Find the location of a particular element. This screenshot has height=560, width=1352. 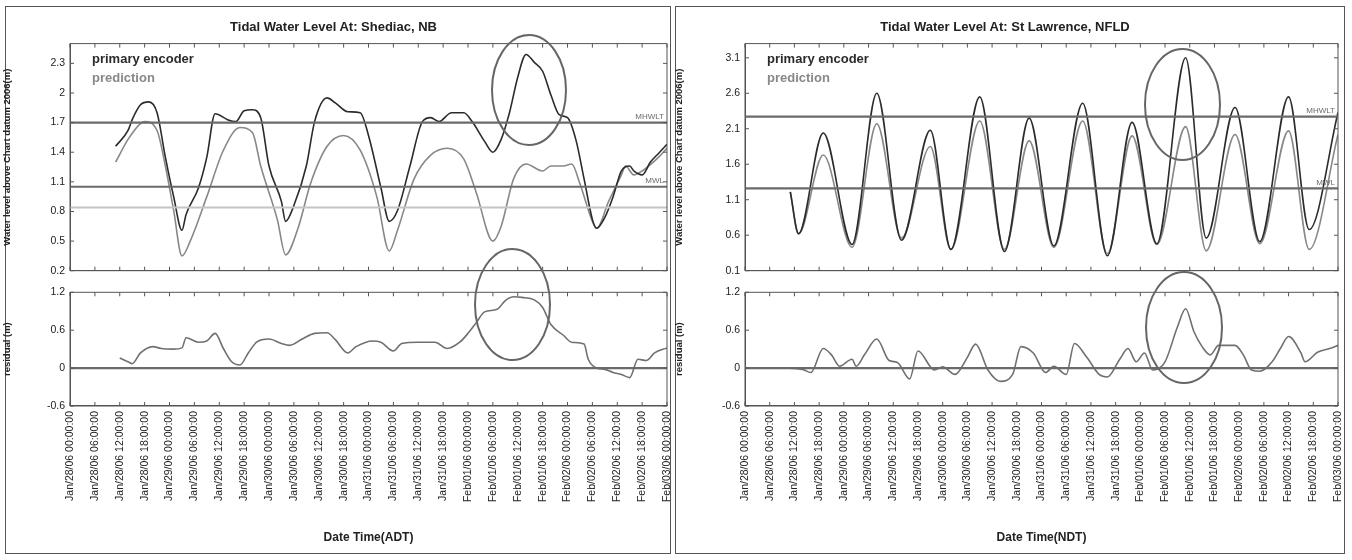

chart-title: Tidal Water Level At: St Lawrence, NFLD is located at coordinates (1005, 27).